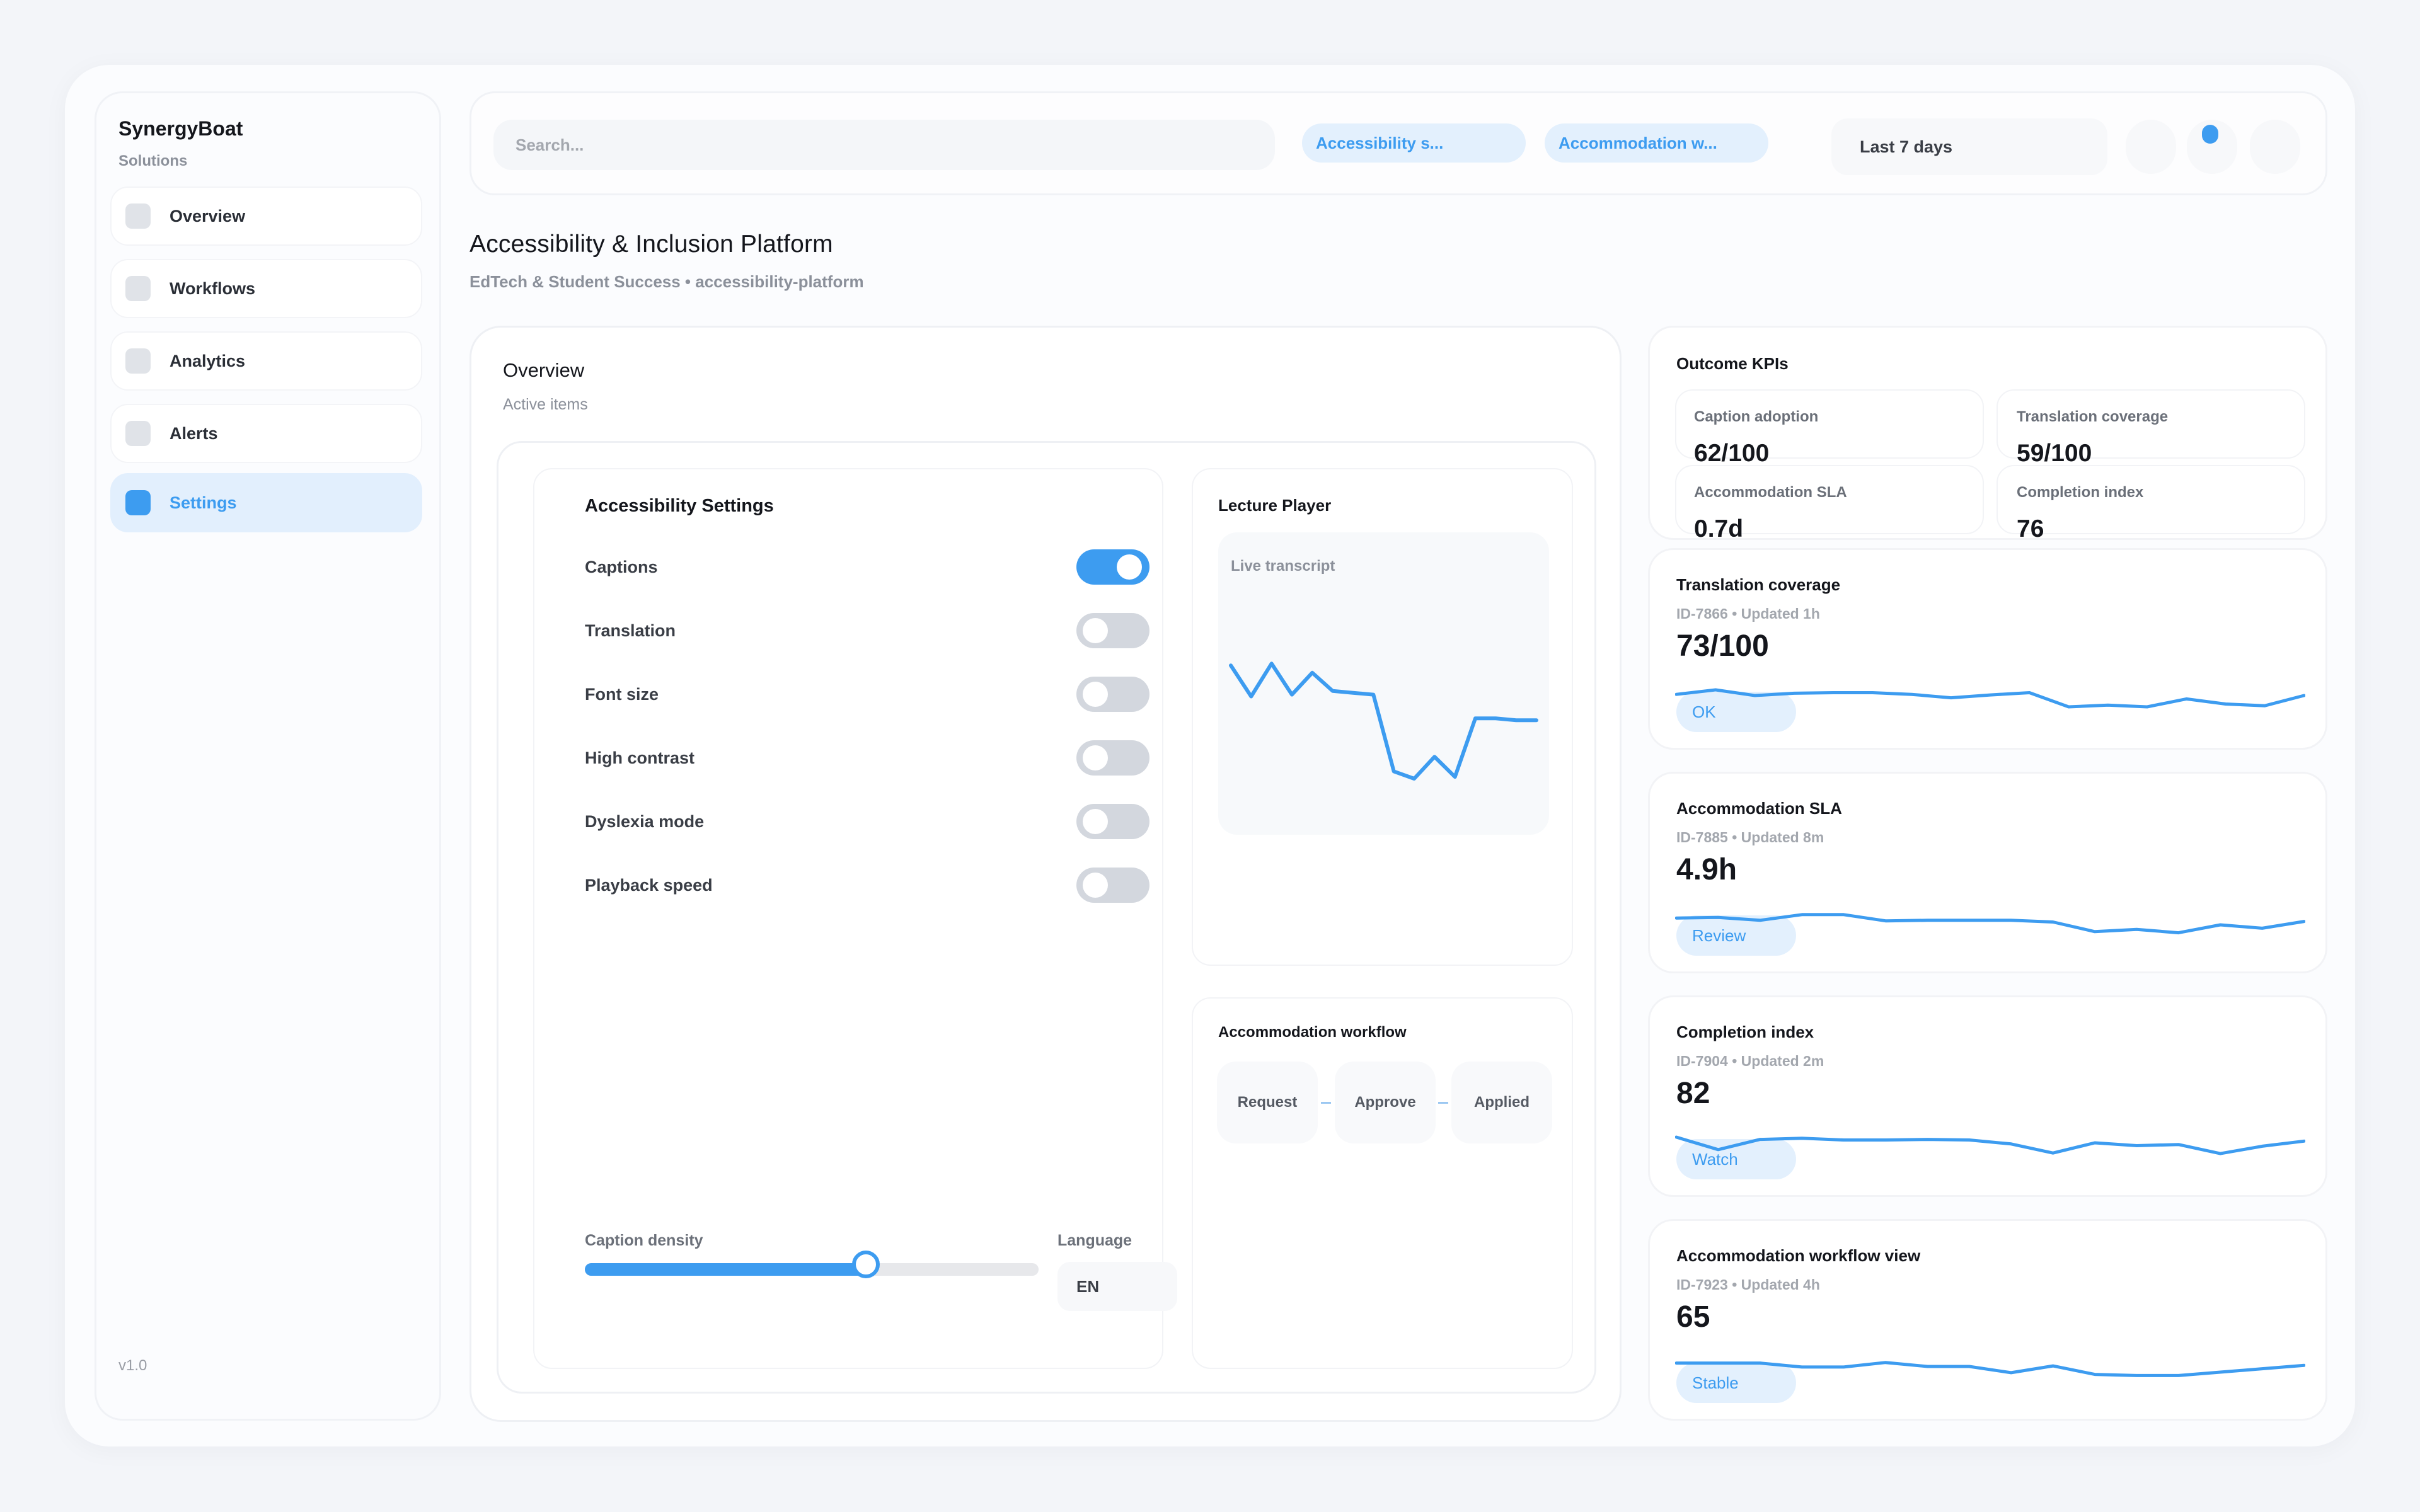 The width and height of the screenshot is (2420, 1512). What do you see at coordinates (2151, 147) in the screenshot?
I see `help-icon` at bounding box center [2151, 147].